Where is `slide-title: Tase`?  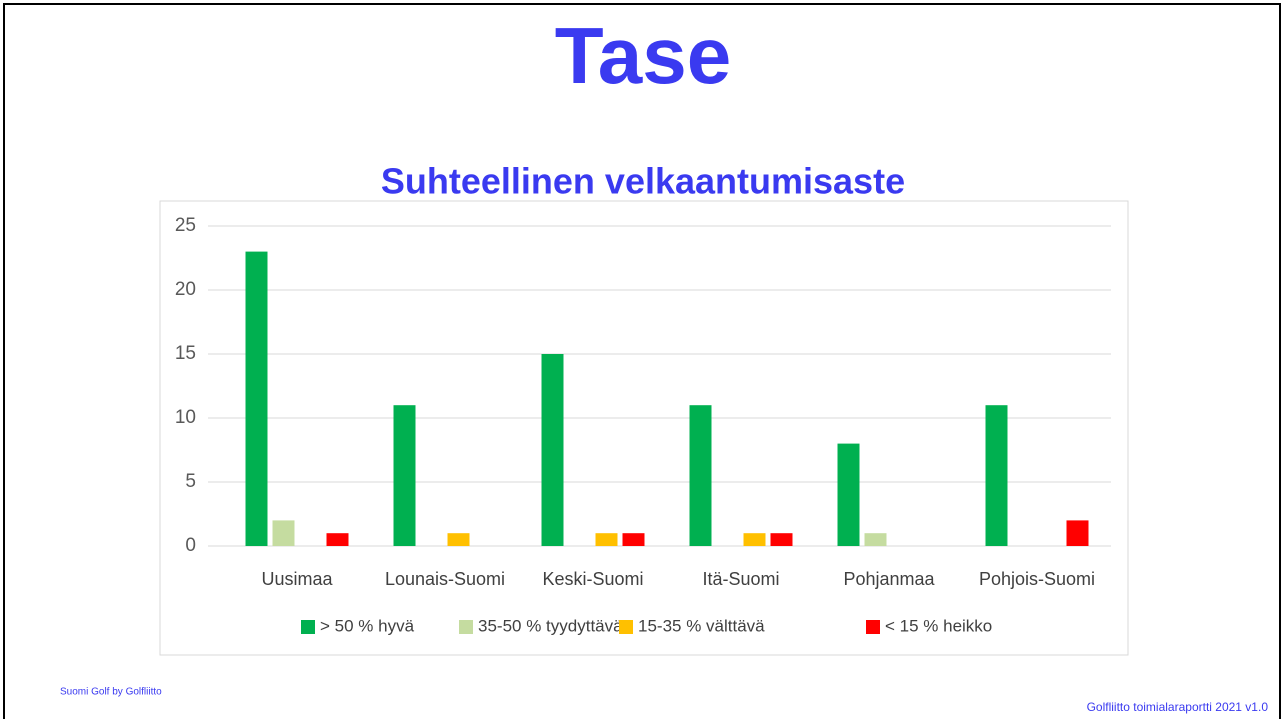 slide-title: Tase is located at coordinates (643, 55).